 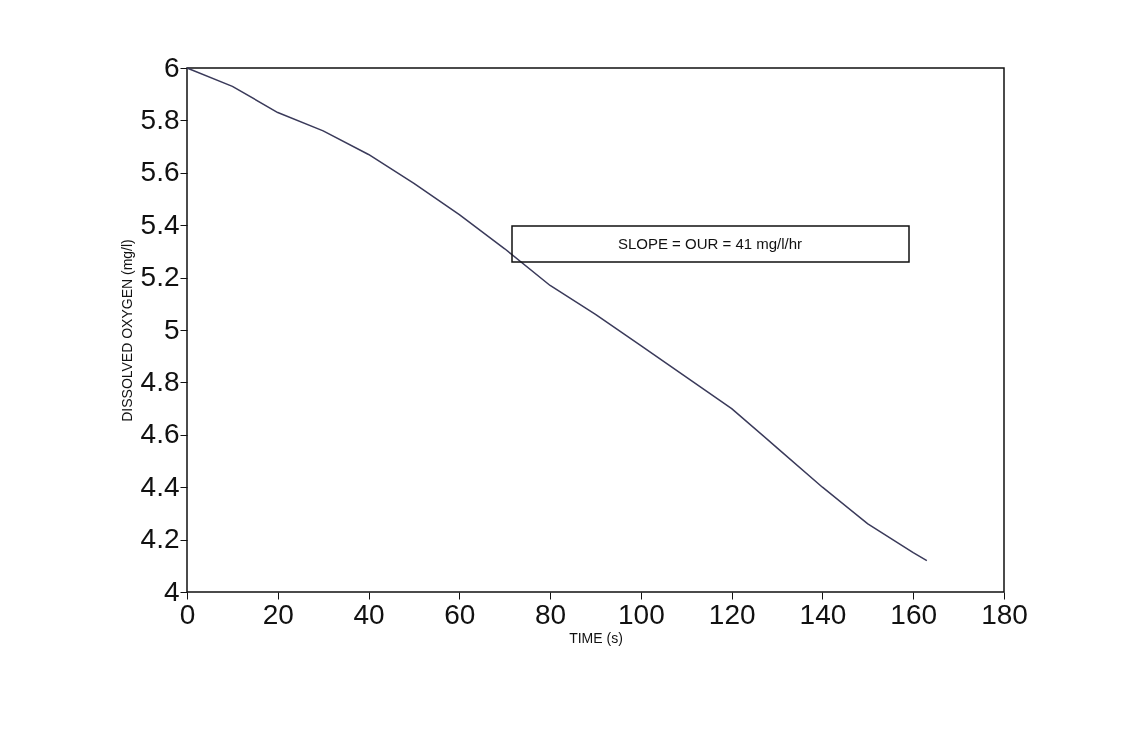 What do you see at coordinates (187, 614) in the screenshot?
I see `x-tick-label: 0` at bounding box center [187, 614].